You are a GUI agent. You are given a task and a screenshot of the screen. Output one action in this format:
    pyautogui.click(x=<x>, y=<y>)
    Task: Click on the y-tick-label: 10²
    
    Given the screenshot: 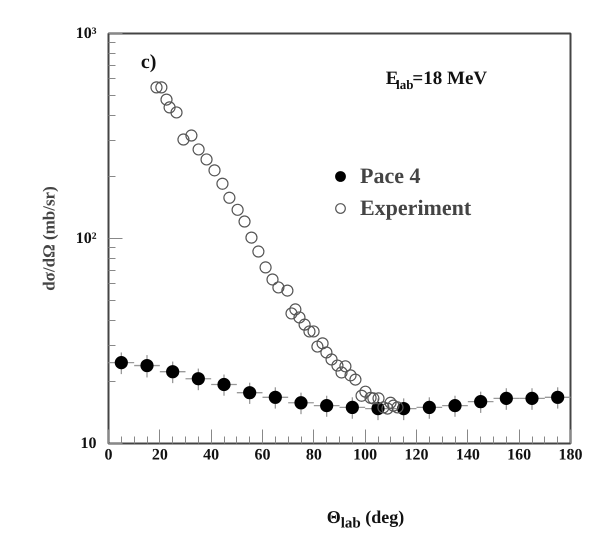 What is the action you would take?
    pyautogui.click(x=86, y=238)
    